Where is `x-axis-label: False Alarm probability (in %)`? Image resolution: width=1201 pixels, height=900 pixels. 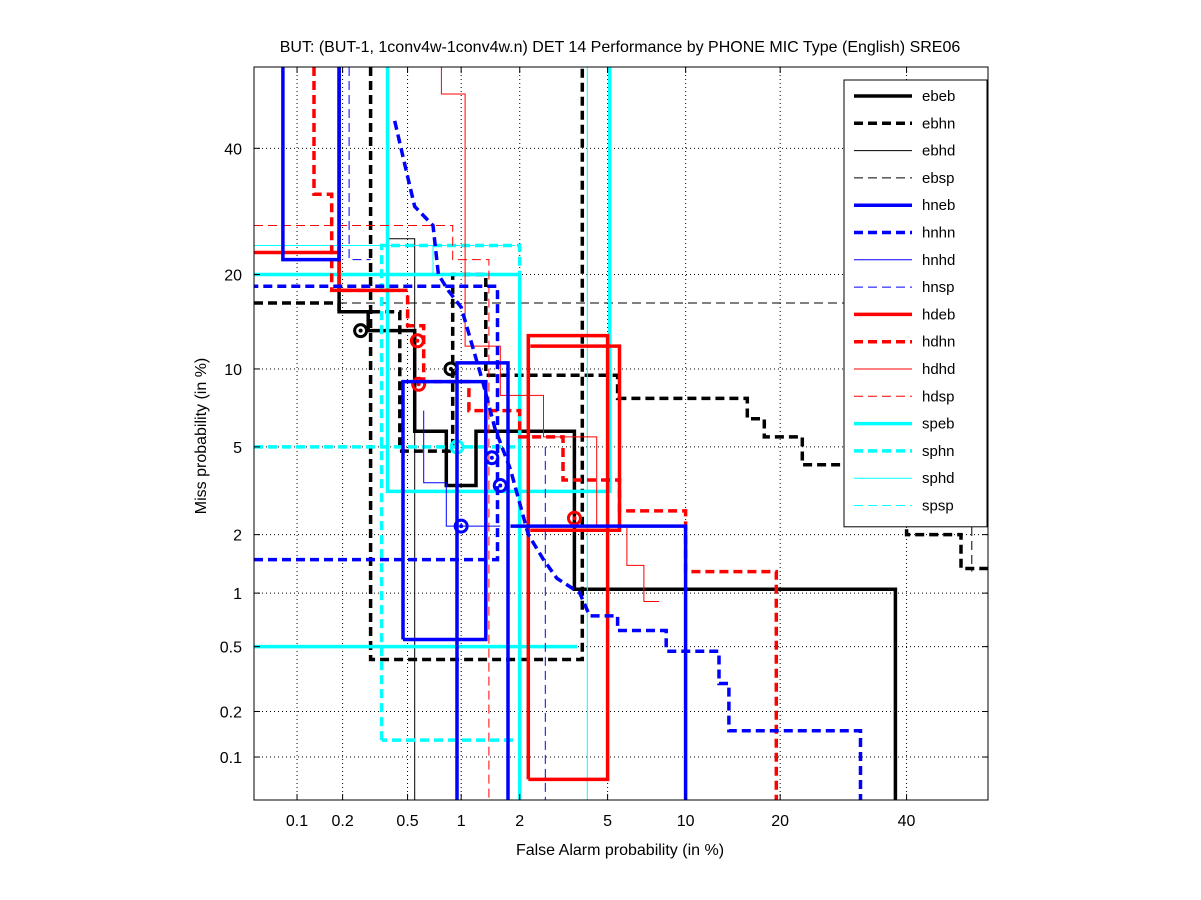 x-axis-label: False Alarm probability (in %) is located at coordinates (620, 850).